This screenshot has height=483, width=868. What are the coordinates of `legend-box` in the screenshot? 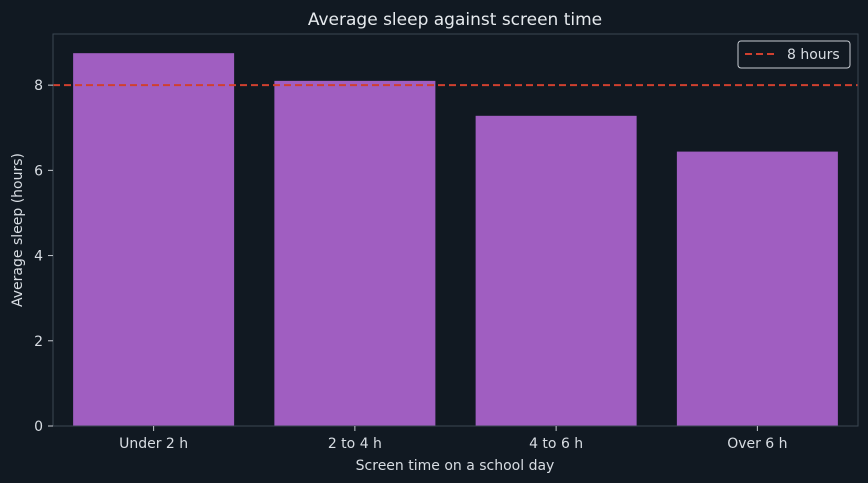 It's located at (794, 54).